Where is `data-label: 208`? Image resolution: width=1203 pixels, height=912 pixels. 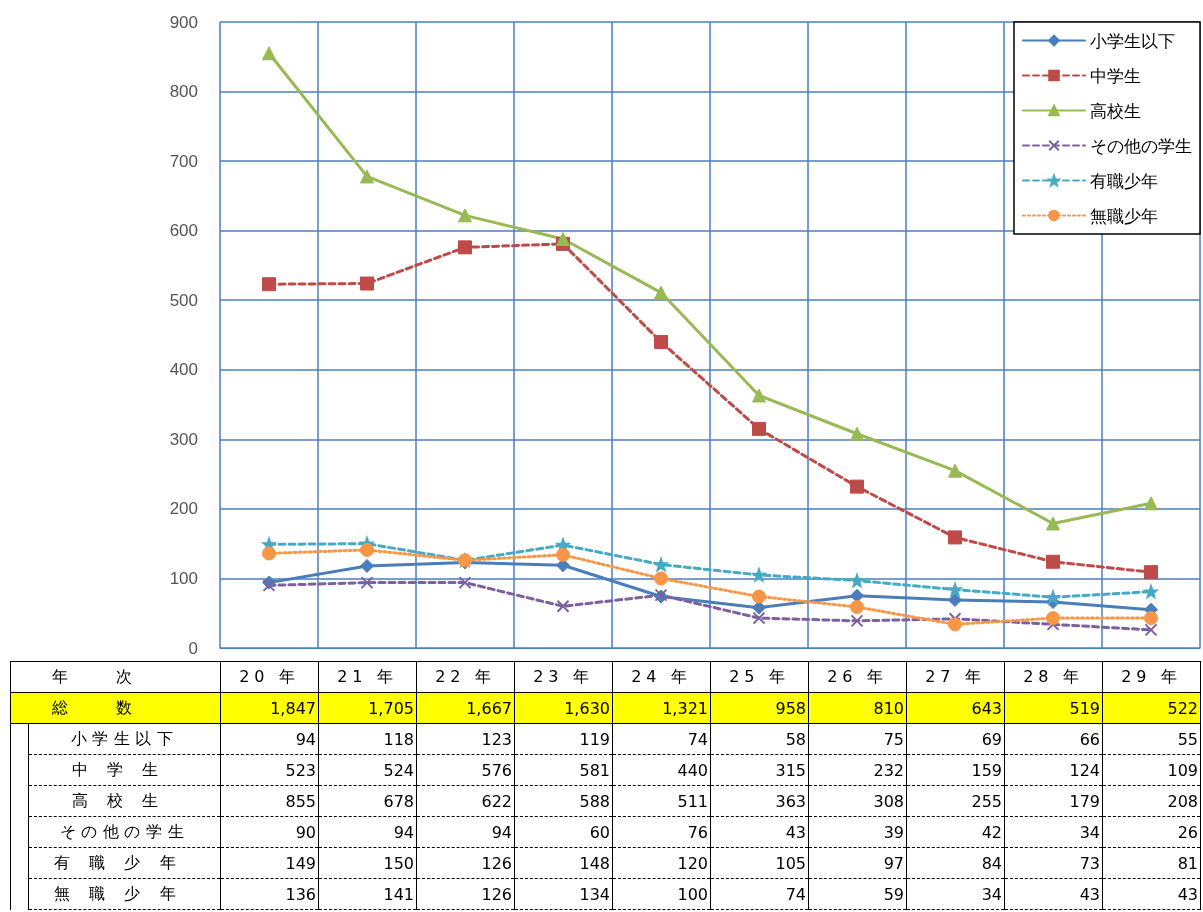
data-label: 208 is located at coordinates (1151, 801).